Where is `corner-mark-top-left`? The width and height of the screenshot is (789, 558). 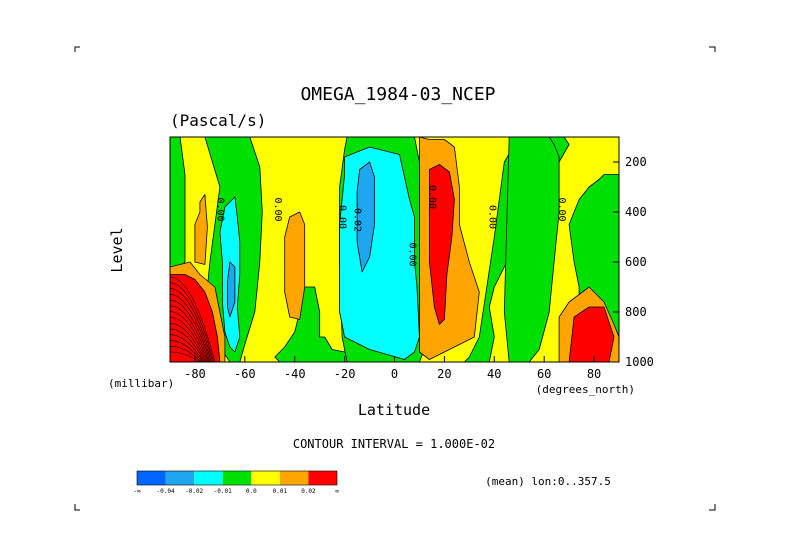
corner-mark-top-left is located at coordinates (77, 49).